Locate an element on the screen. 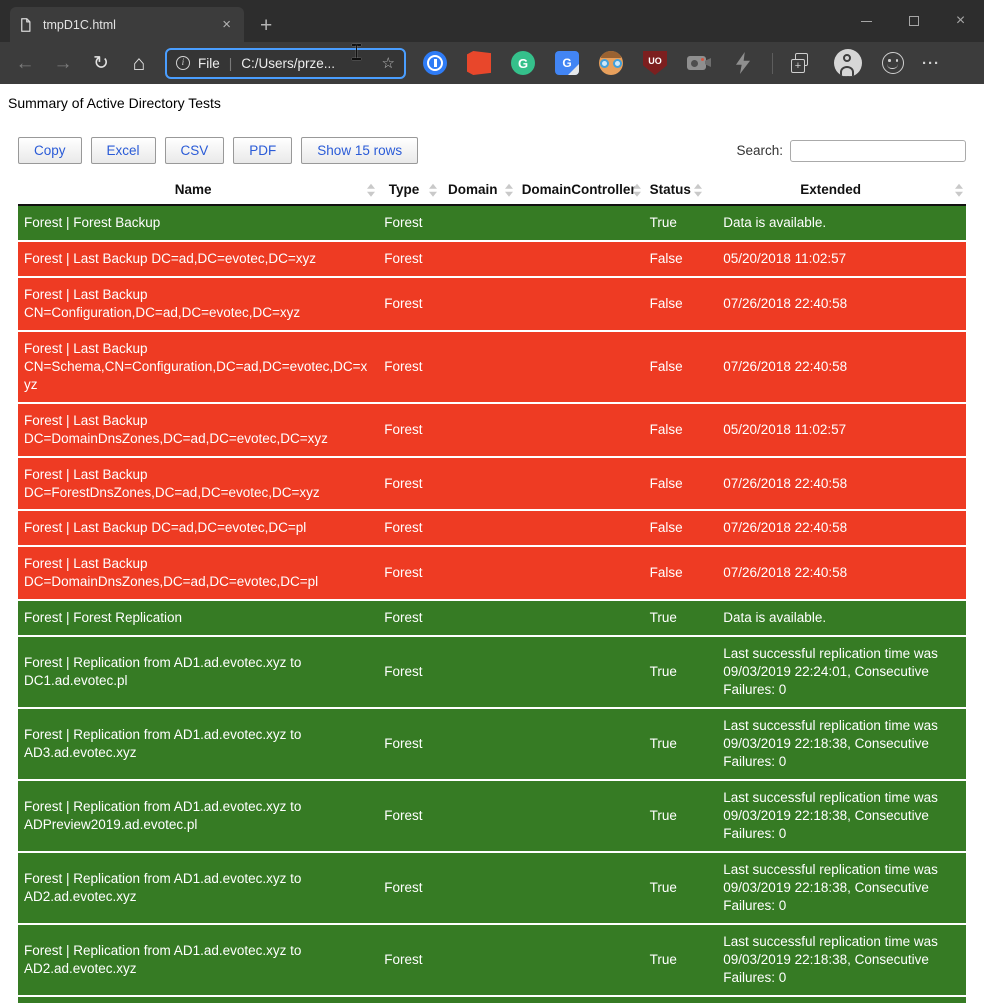  button-excel: Excel is located at coordinates (123, 150).